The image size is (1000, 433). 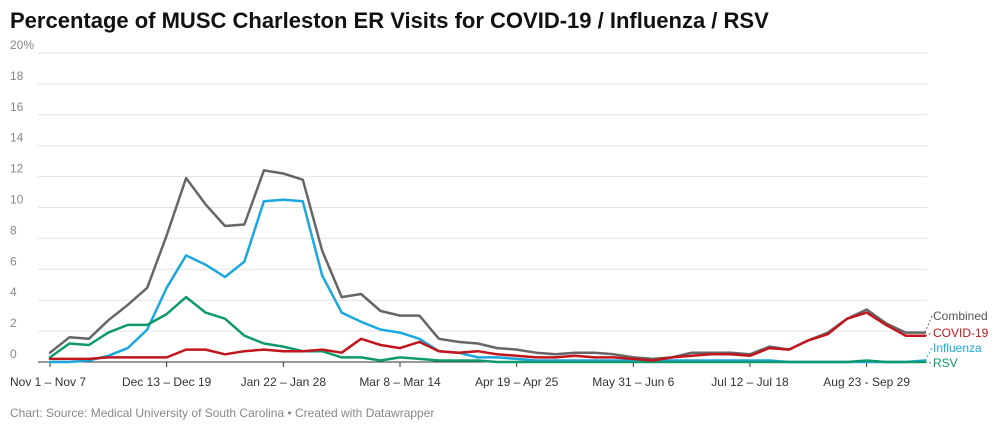 I want to click on y-axis-ticks: 0 2 4 6 8 10 12 14 16 18 20%, so click(x=22, y=199).